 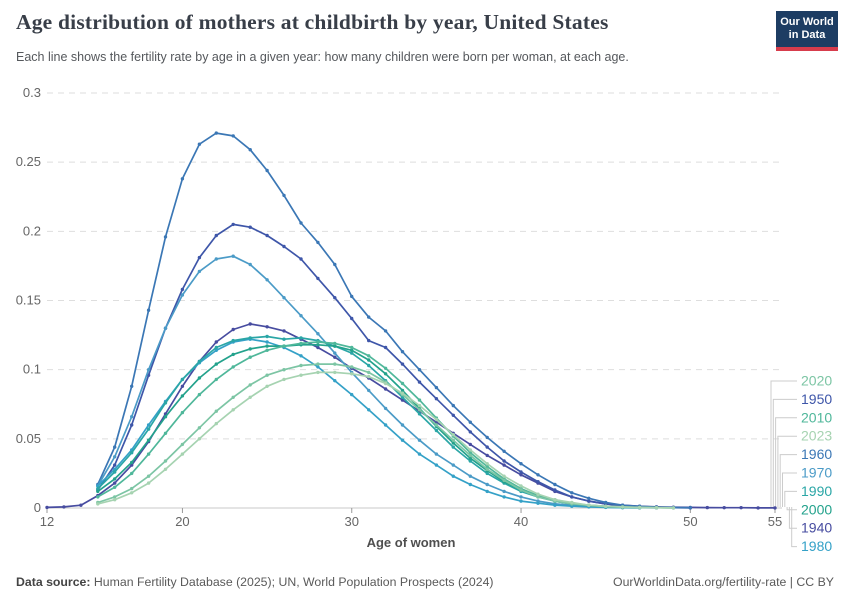 I want to click on legend-label-2020: 2020, so click(x=816, y=381).